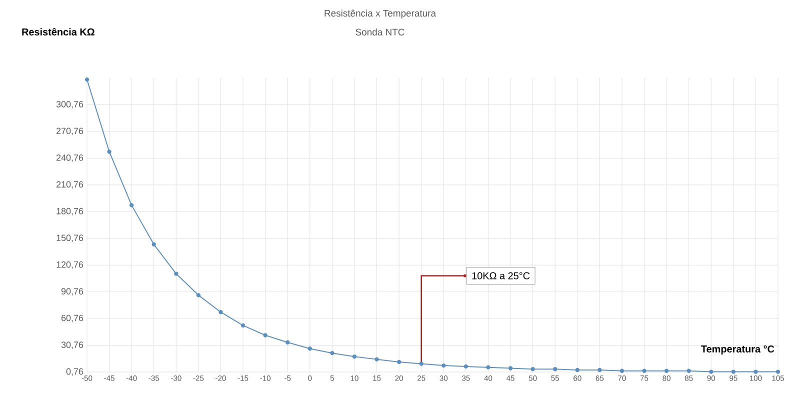 Image resolution: width=789 pixels, height=401 pixels. What do you see at coordinates (75, 372) in the screenshot?
I see `y-tick-label: 0,76` at bounding box center [75, 372].